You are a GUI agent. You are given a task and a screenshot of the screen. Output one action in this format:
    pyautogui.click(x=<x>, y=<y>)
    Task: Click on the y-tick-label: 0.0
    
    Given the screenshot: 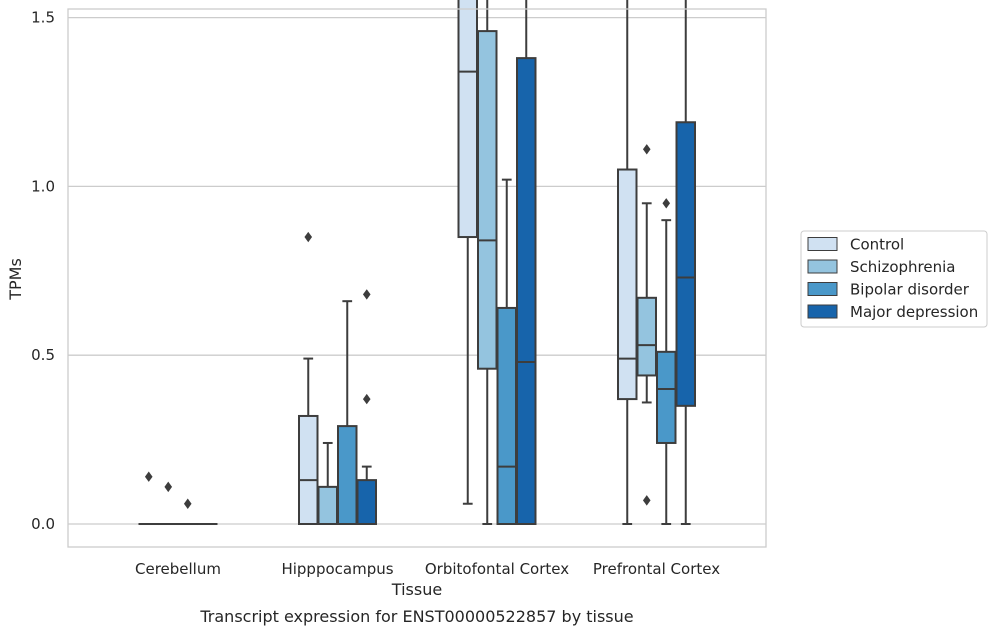 What is the action you would take?
    pyautogui.click(x=43, y=524)
    